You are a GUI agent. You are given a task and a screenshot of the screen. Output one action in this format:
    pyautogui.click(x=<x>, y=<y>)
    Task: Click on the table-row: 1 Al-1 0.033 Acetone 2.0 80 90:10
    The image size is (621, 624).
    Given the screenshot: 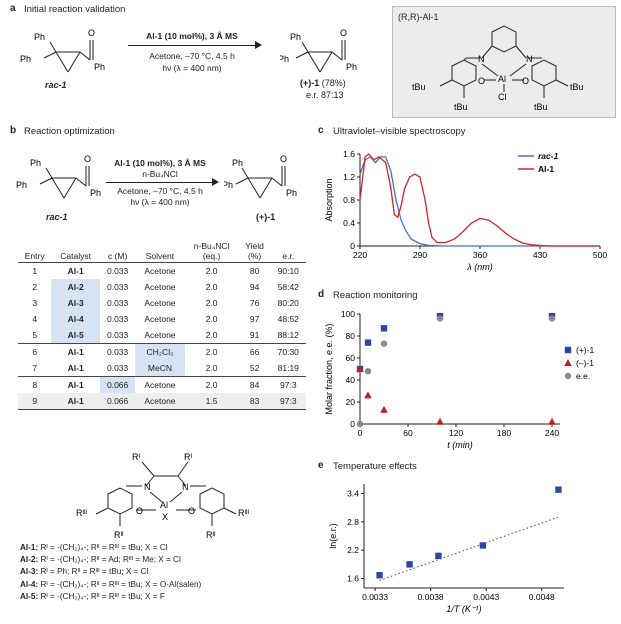 What is the action you would take?
    pyautogui.click(x=162, y=271)
    